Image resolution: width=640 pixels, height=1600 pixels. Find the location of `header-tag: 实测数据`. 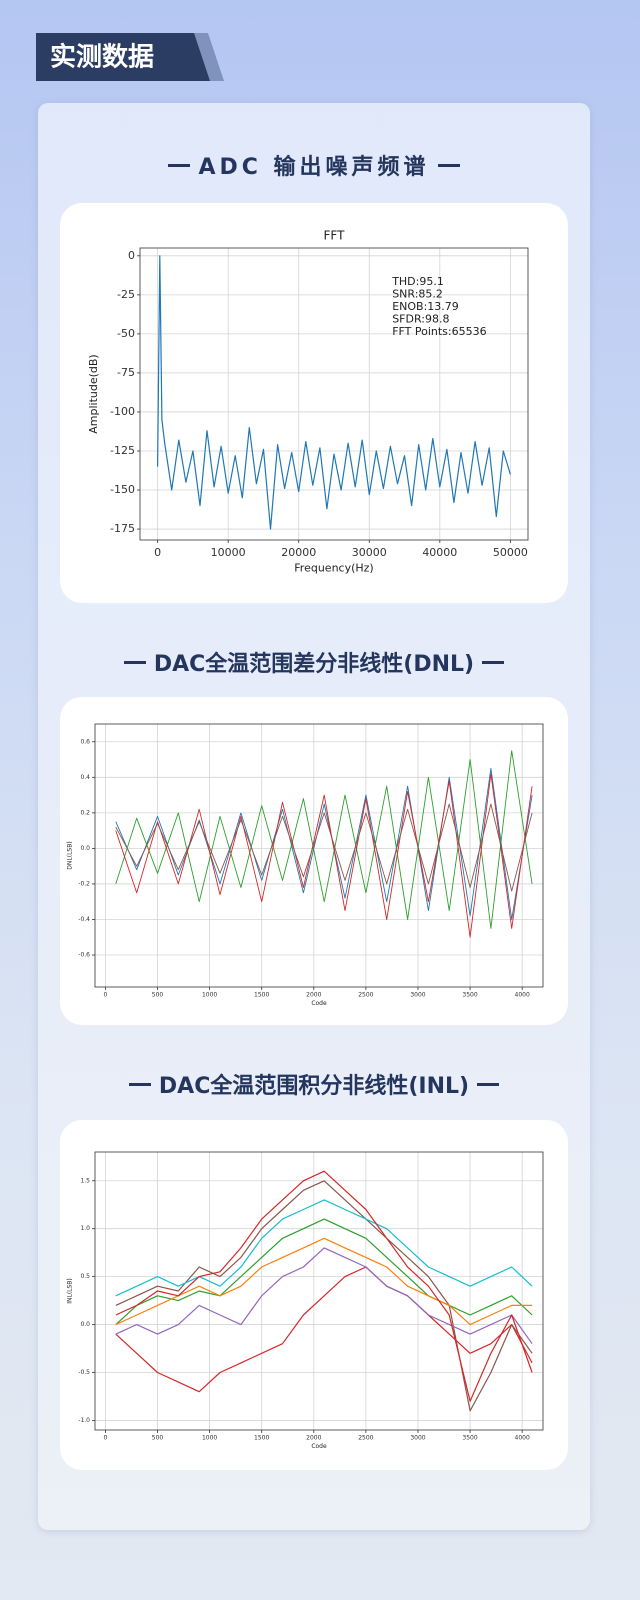

header-tag: 实测数据 is located at coordinates (130, 57).